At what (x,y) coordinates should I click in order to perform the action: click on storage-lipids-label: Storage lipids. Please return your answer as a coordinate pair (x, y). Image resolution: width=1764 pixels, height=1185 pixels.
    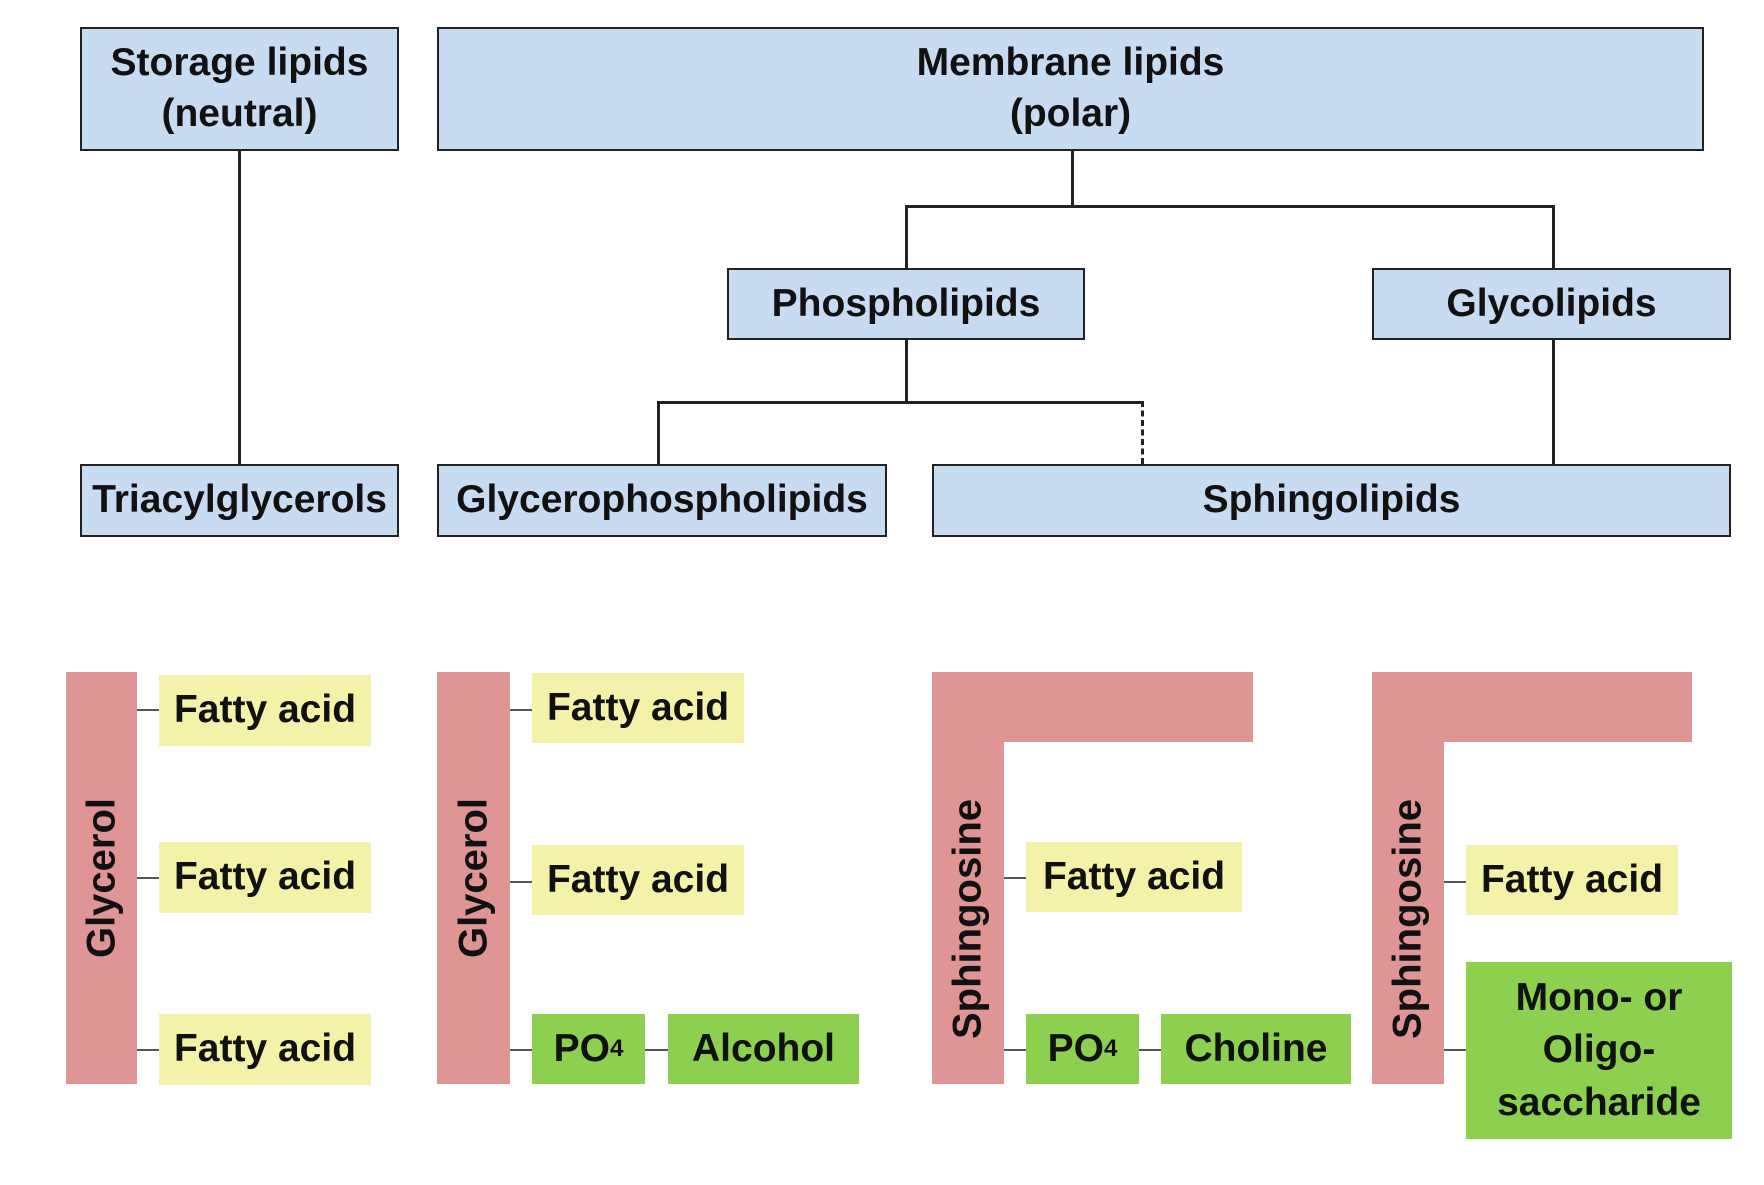
    Looking at the image, I should click on (239, 63).